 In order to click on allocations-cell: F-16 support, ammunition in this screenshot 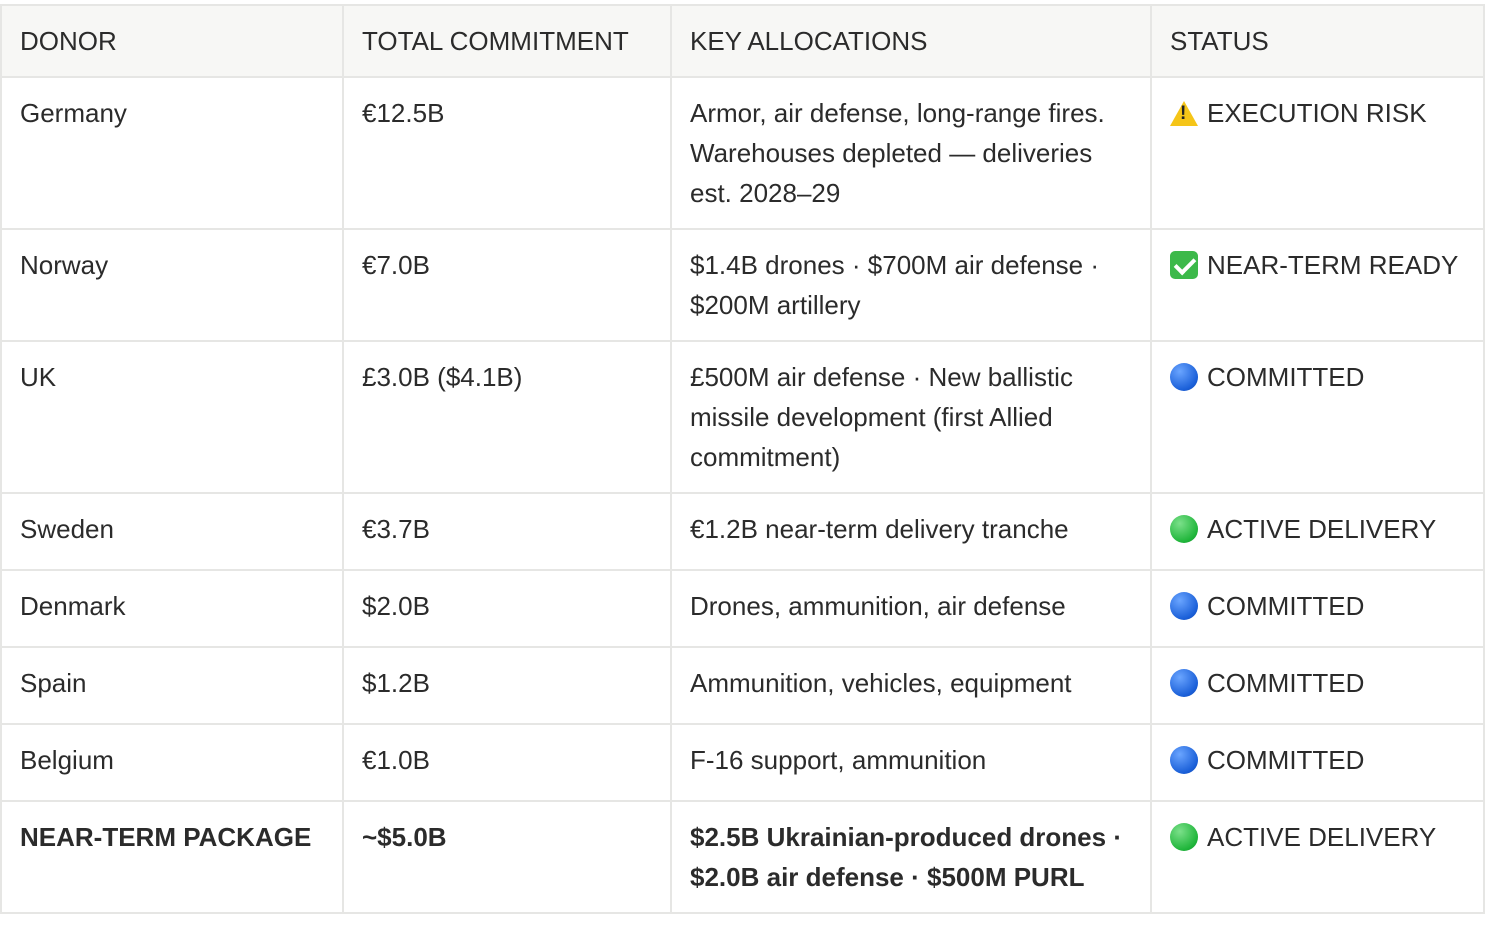, I will do `click(911, 762)`.